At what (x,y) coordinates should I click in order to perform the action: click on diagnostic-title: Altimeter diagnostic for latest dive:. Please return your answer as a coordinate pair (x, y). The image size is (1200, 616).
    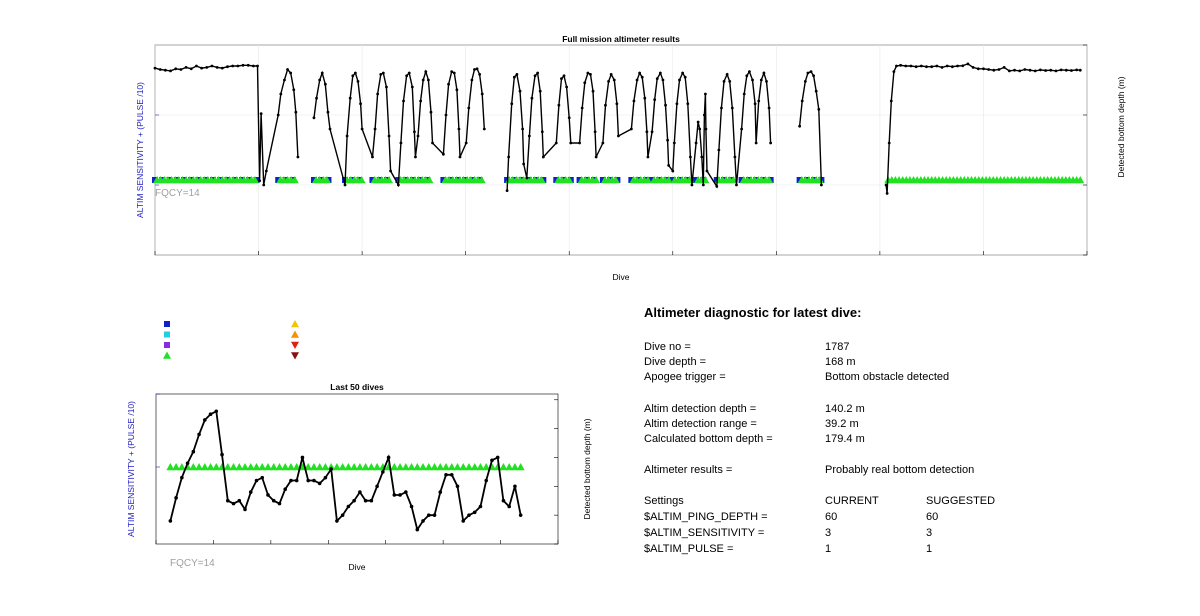
    Looking at the image, I should click on (753, 312).